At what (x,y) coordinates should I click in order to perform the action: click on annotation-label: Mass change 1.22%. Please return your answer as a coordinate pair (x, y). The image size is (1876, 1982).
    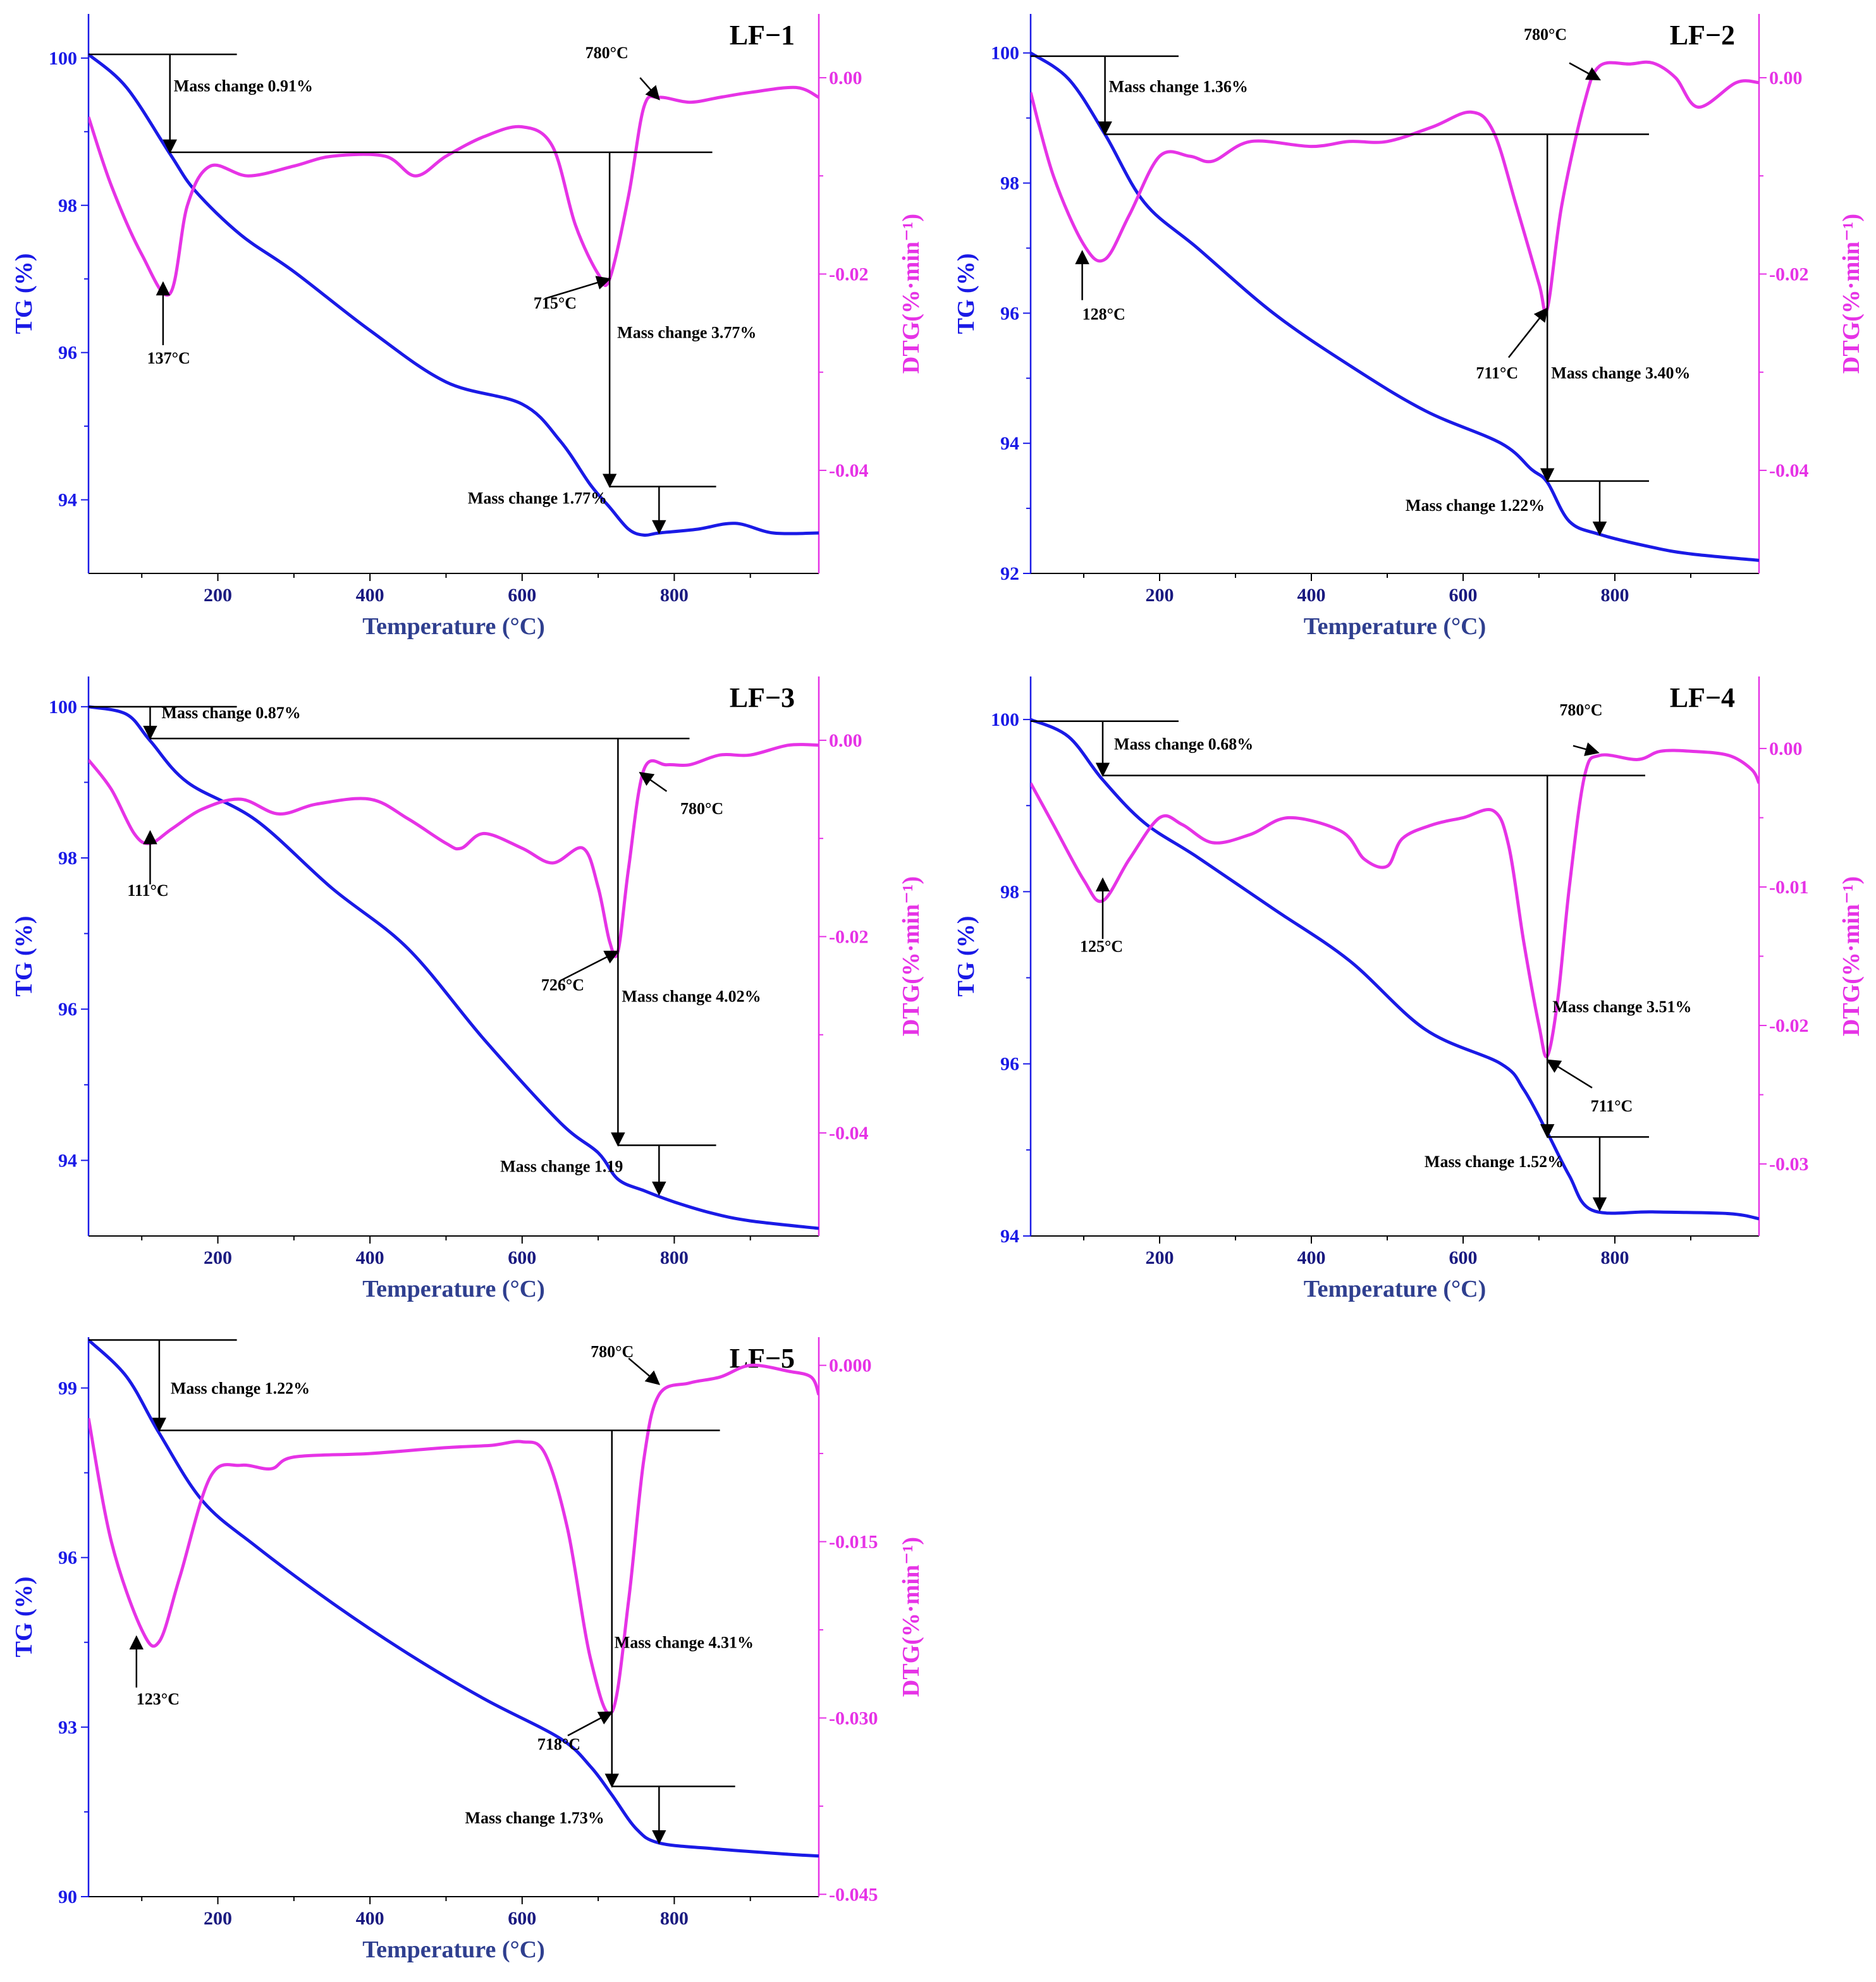
    Looking at the image, I should click on (1475, 506).